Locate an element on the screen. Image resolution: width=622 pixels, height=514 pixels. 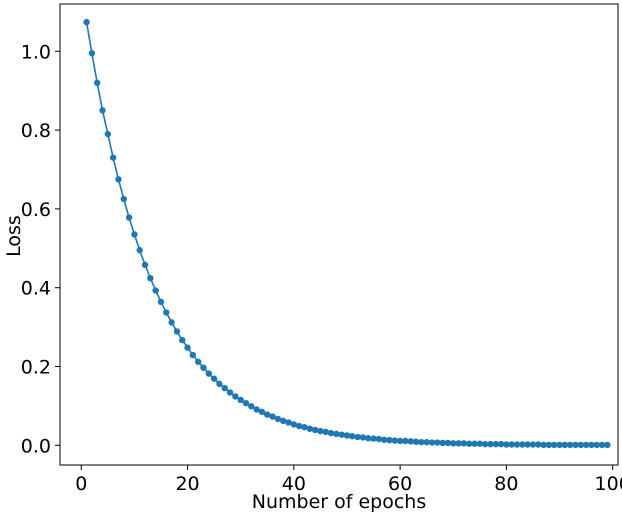
x-tick-label: 80 is located at coordinates (506, 484).